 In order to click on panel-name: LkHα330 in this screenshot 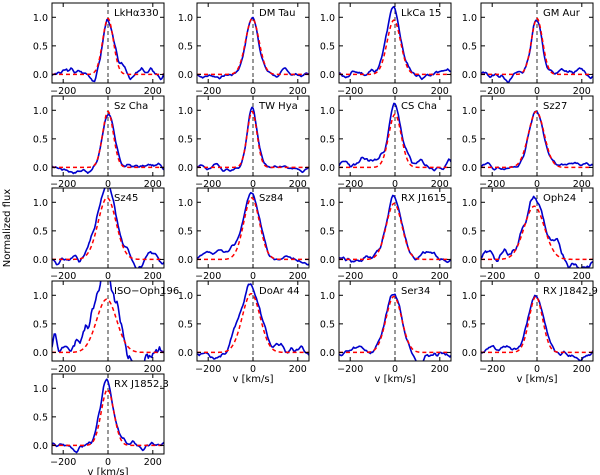, I will do `click(136, 13)`.